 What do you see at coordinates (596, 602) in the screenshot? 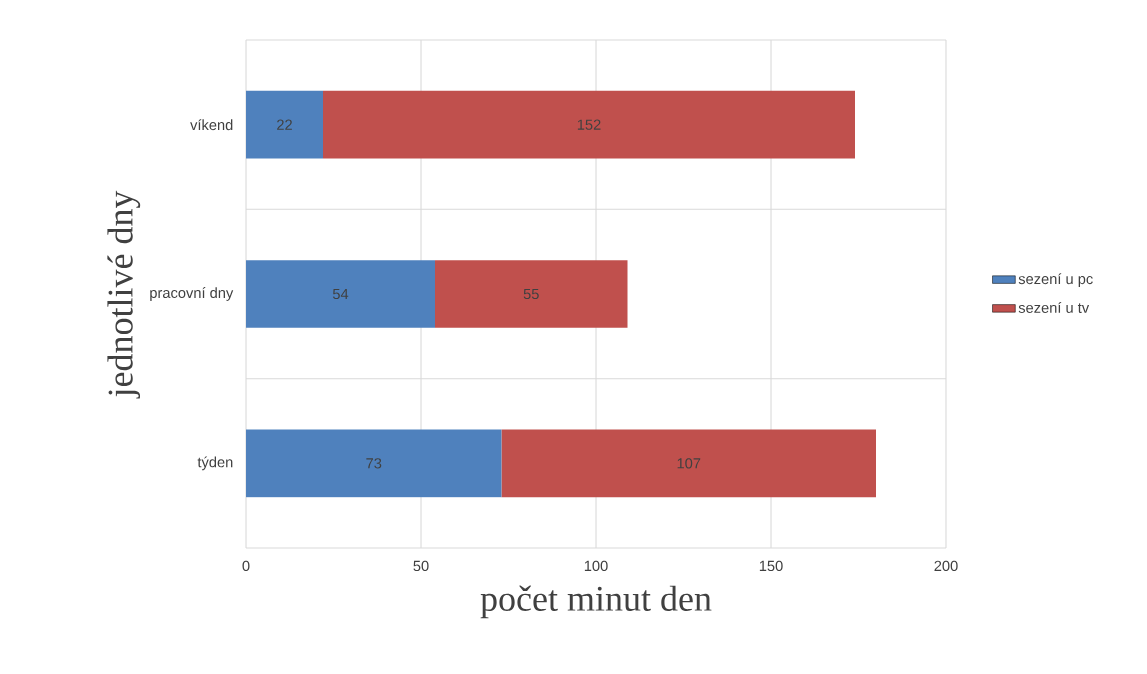
I see `x-axis-title: počet minut den` at bounding box center [596, 602].